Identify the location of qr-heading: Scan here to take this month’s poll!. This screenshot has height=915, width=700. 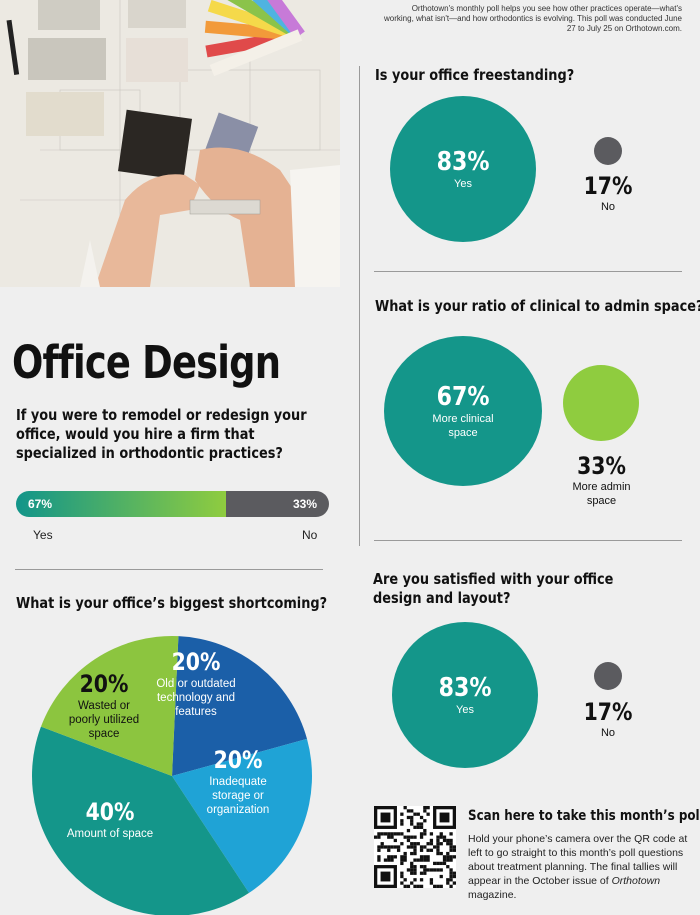
(584, 816).